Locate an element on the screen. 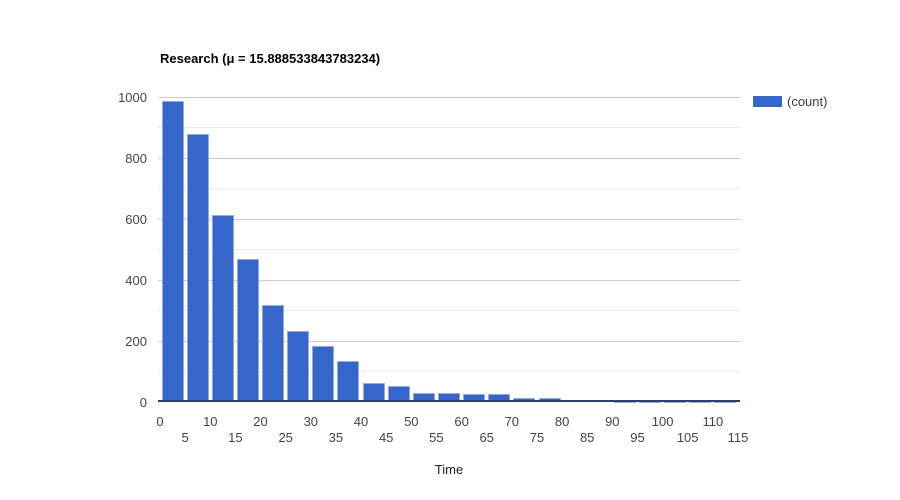 The height and width of the screenshot is (500, 900). x-axis-tick-label: 100 is located at coordinates (662, 421).